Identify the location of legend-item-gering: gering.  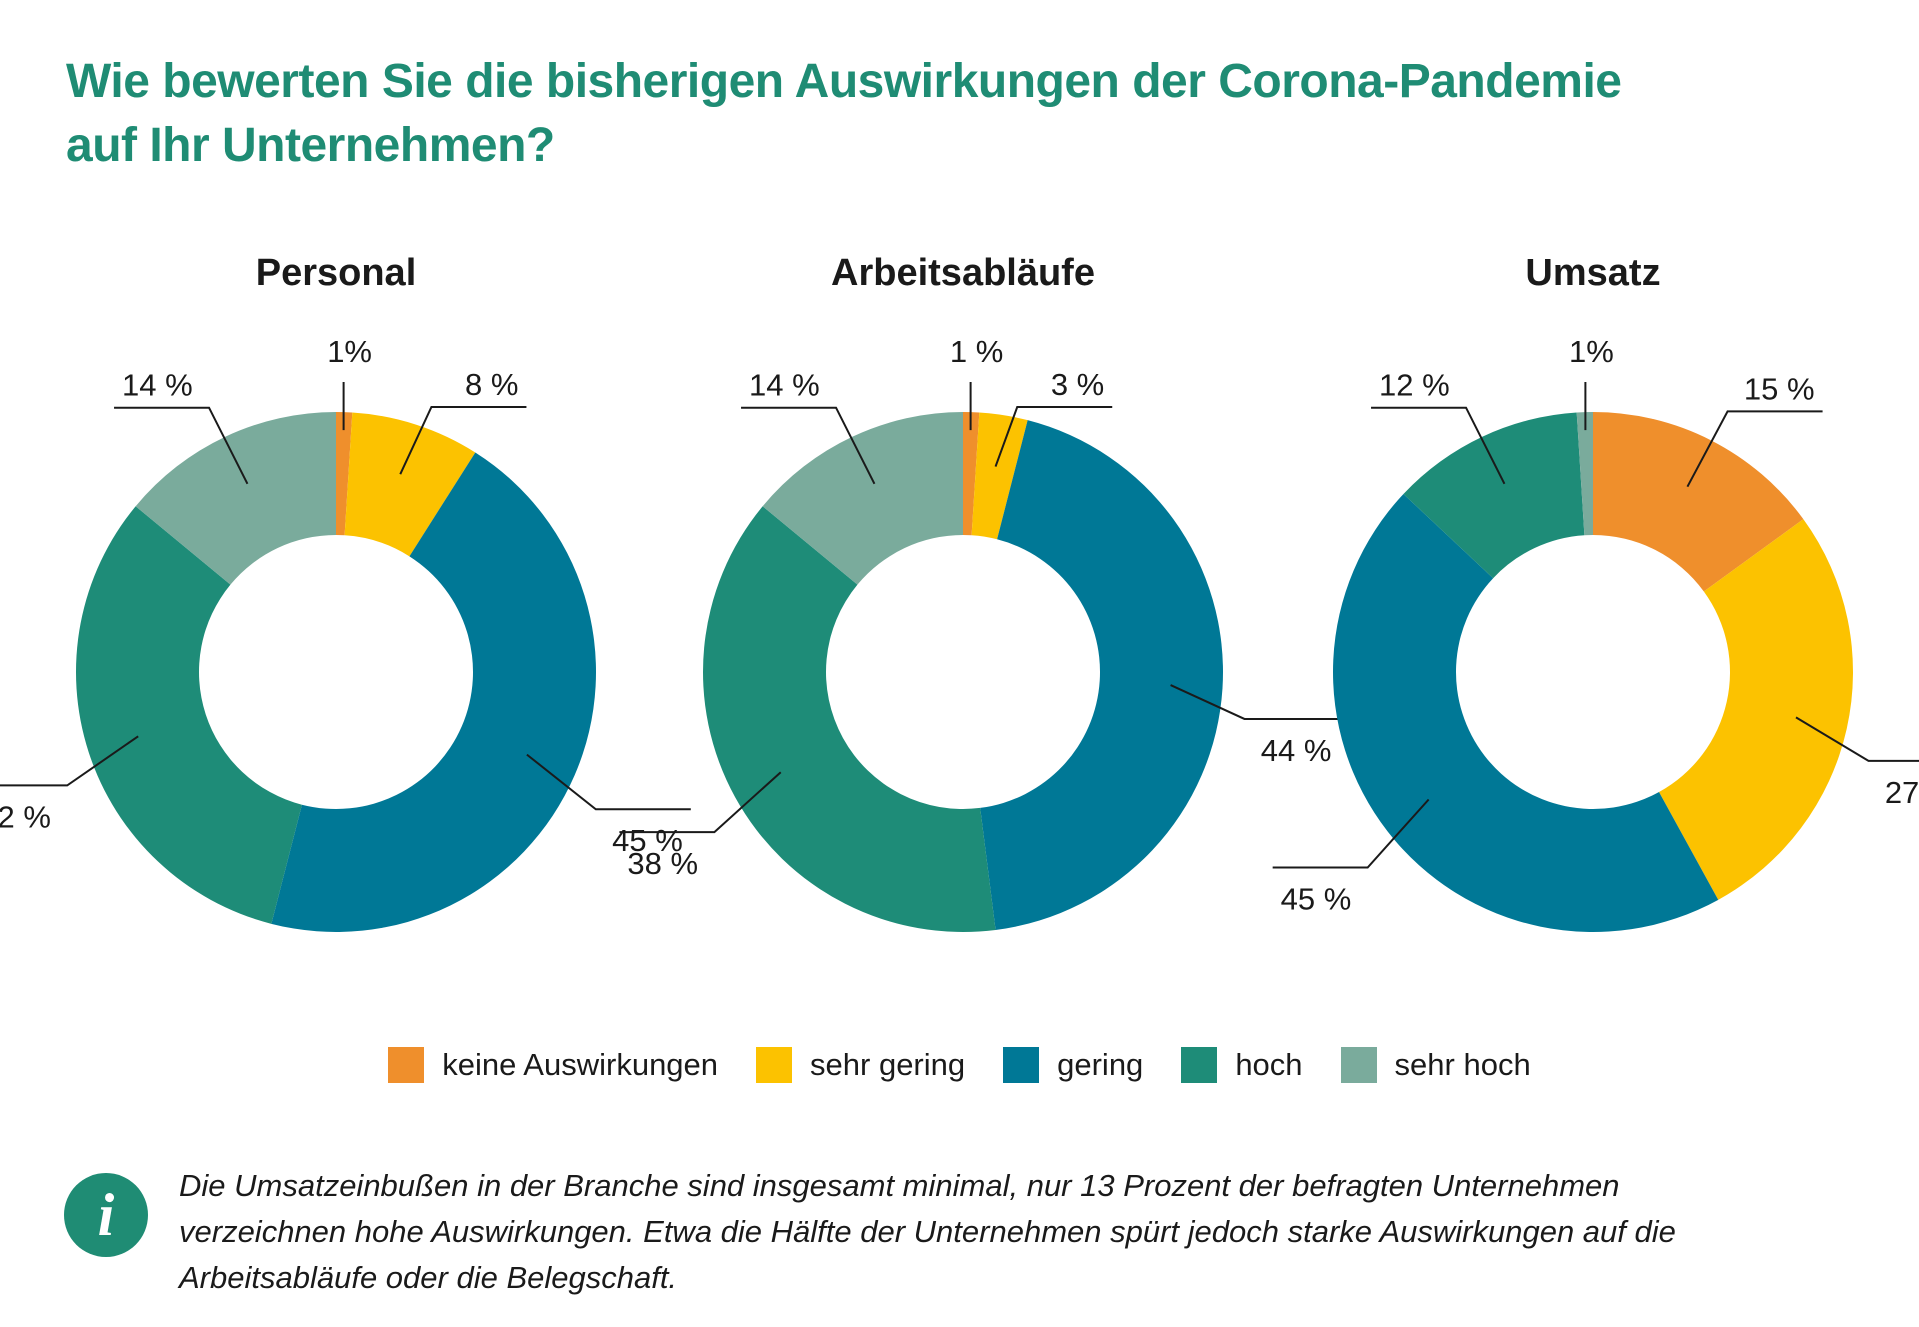
(1073, 1065).